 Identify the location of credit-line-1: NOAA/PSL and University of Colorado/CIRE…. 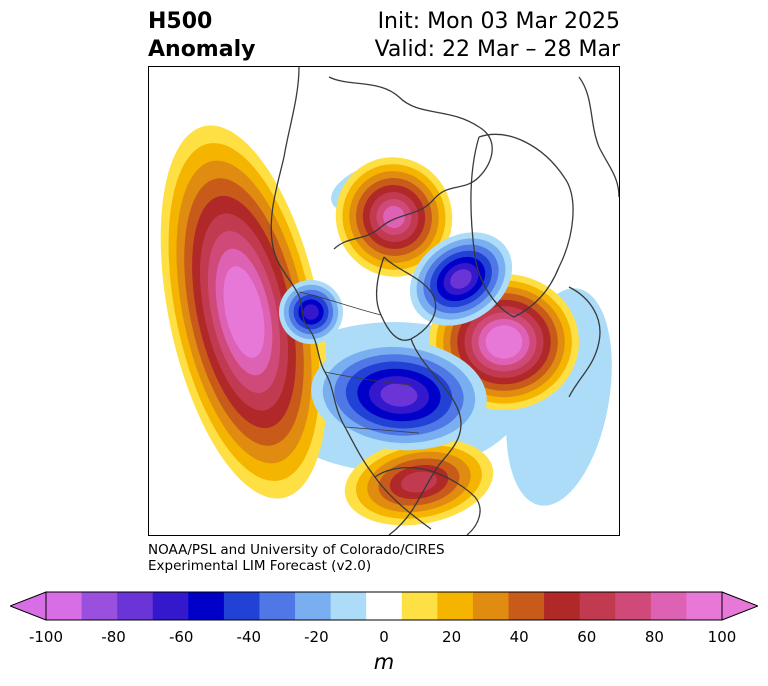
(296, 550).